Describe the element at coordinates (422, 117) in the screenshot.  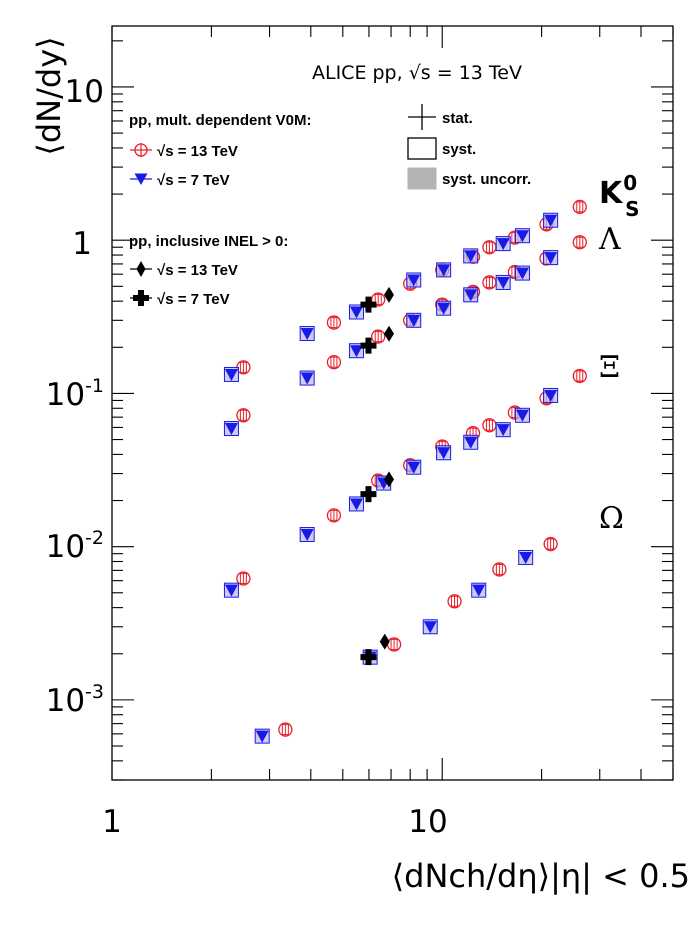
I see `legend-marker-stat` at that location.